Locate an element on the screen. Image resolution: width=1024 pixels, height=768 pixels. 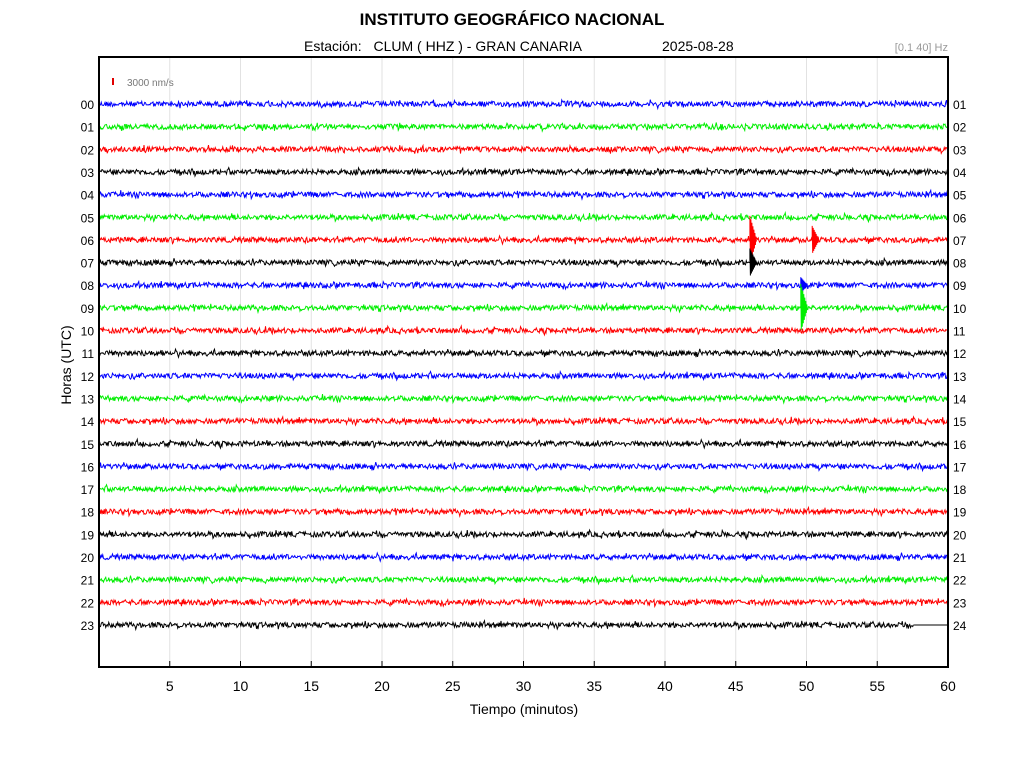
y-tick-label-left: 16 is located at coordinates (88, 467).